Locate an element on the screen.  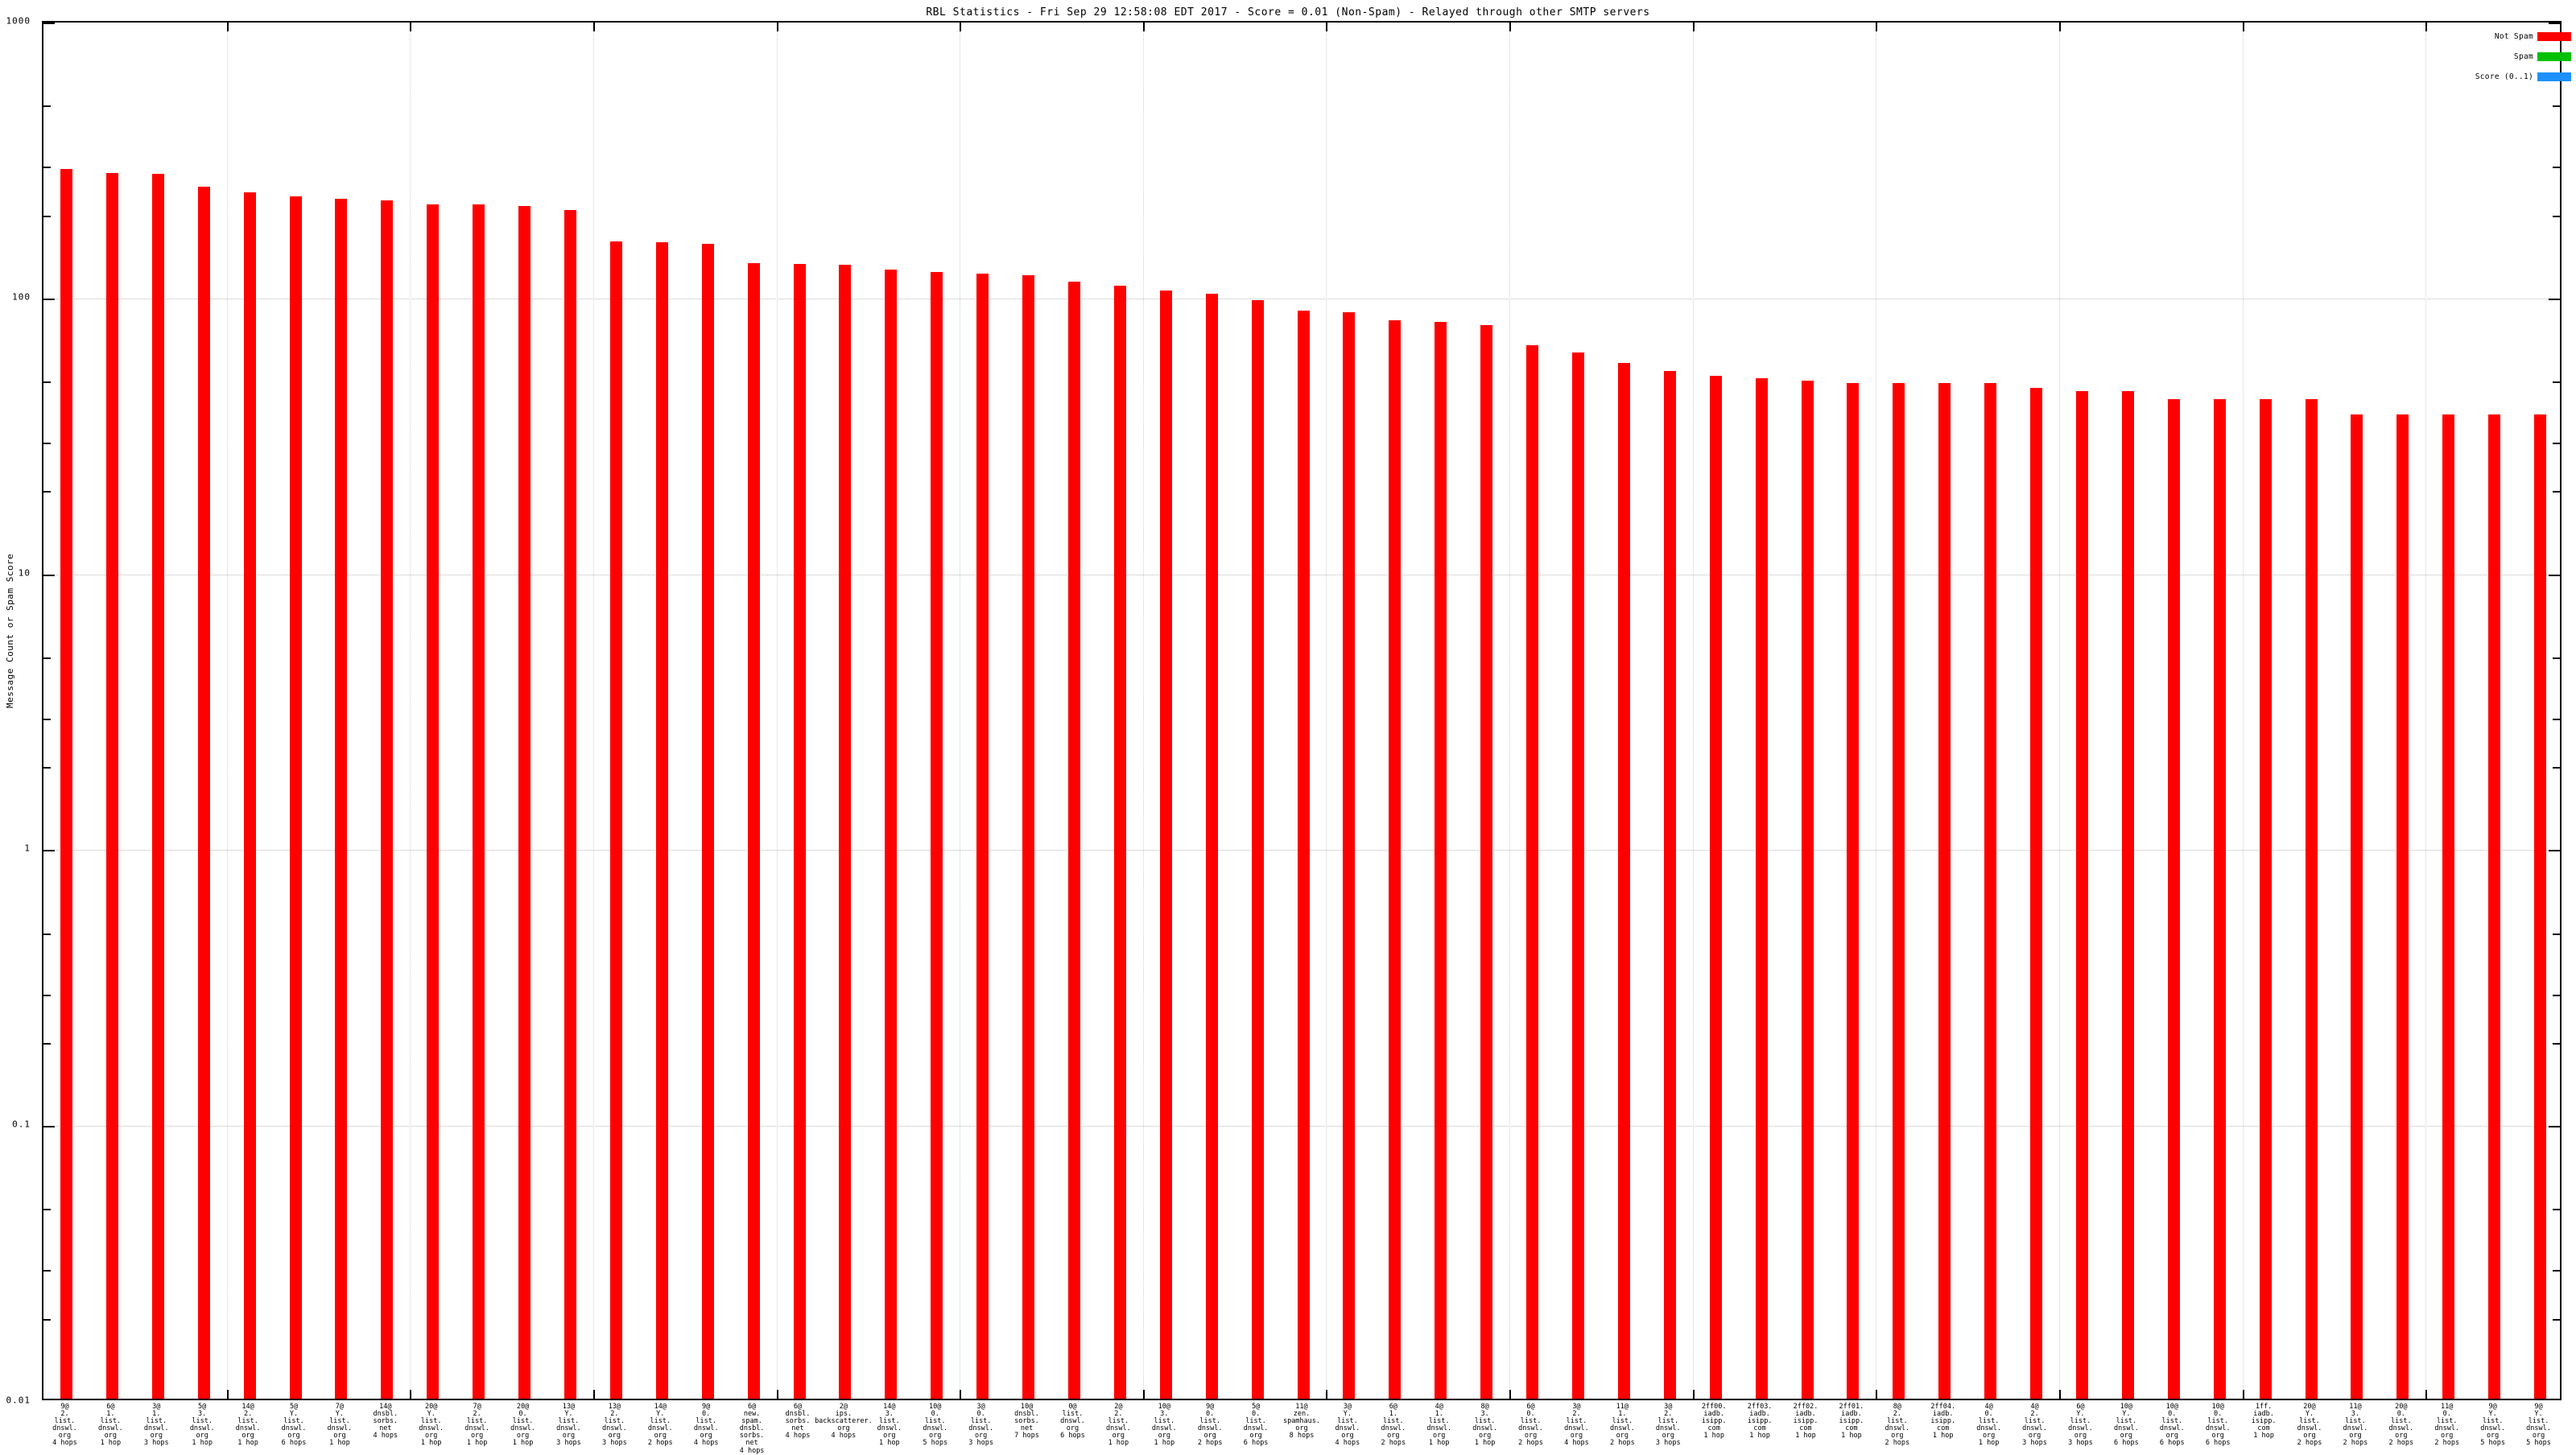
y-axis-minor-tick is located at coordinates (47, 107).